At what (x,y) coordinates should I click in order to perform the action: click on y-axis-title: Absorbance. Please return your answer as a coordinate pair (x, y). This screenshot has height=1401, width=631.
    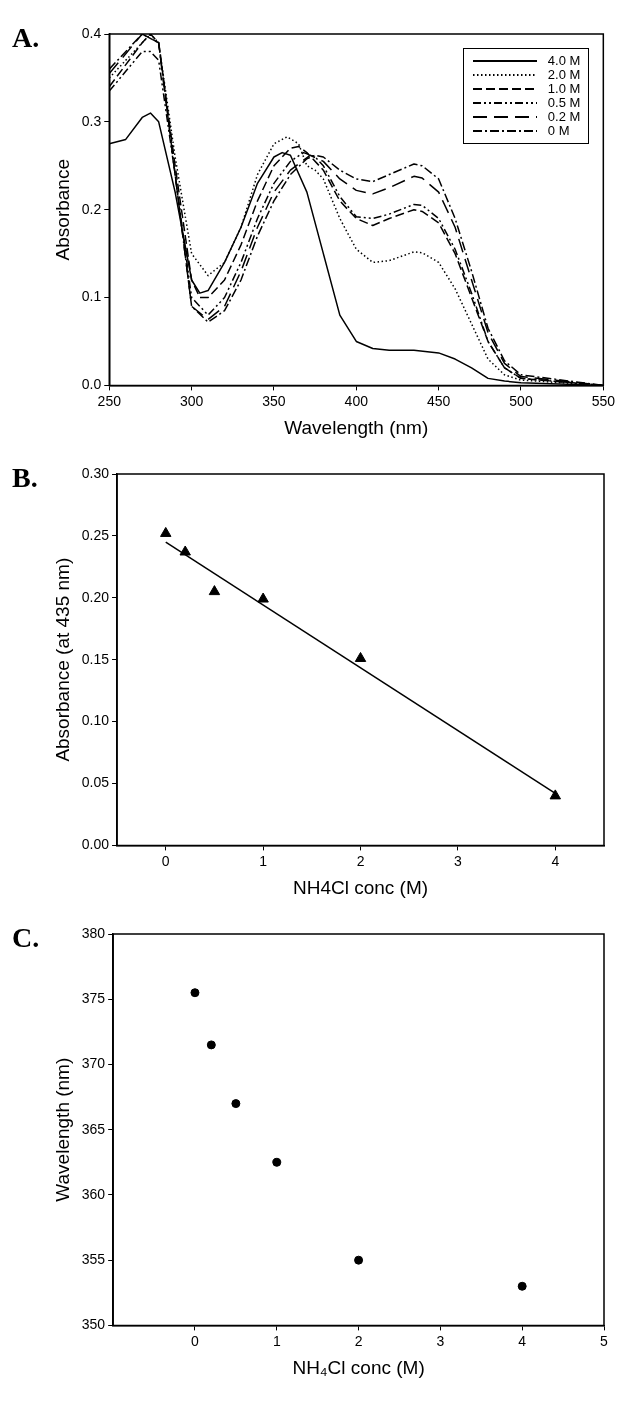
    Looking at the image, I should click on (62, 210).